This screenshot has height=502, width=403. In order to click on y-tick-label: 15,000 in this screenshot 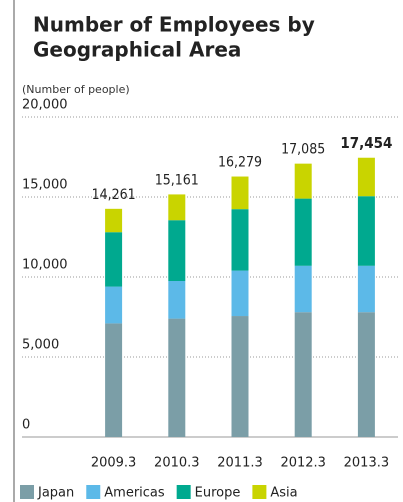, I will do `click(45, 185)`.